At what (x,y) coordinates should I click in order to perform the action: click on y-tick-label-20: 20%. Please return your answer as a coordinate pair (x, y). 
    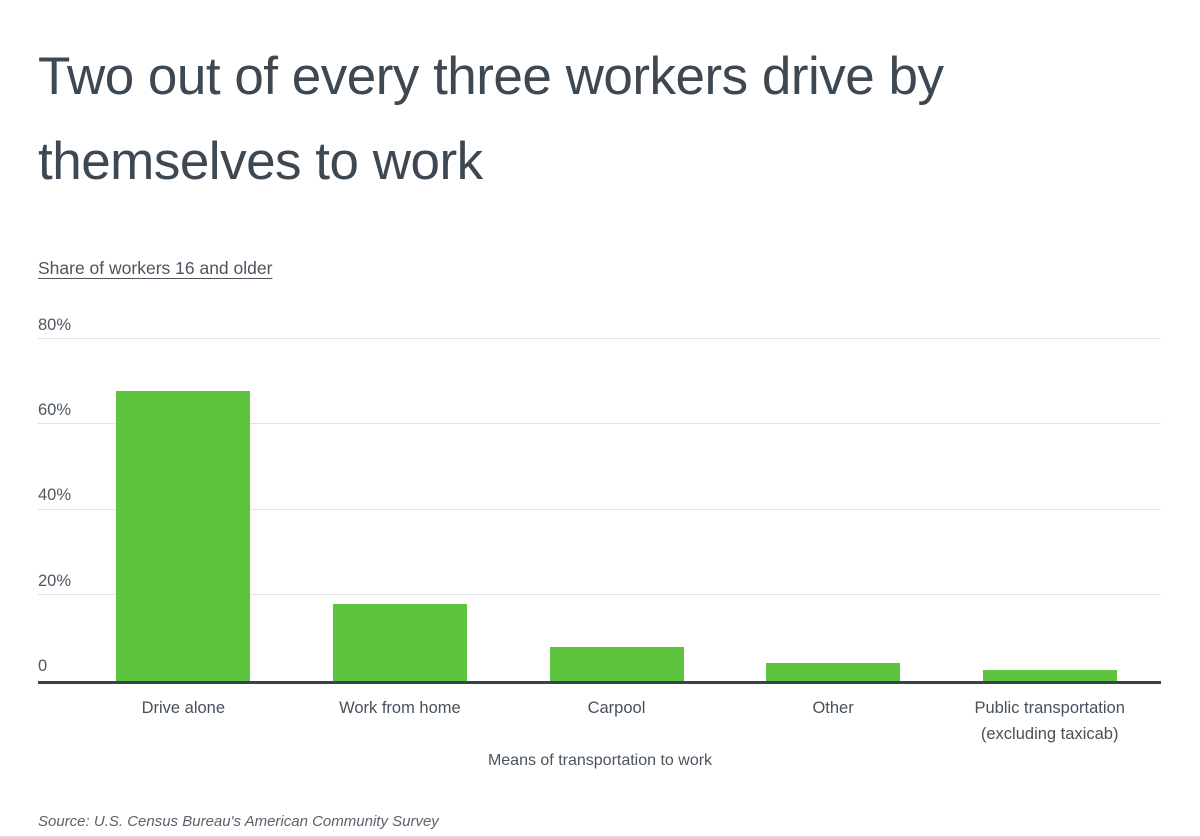
    Looking at the image, I should click on (55, 580).